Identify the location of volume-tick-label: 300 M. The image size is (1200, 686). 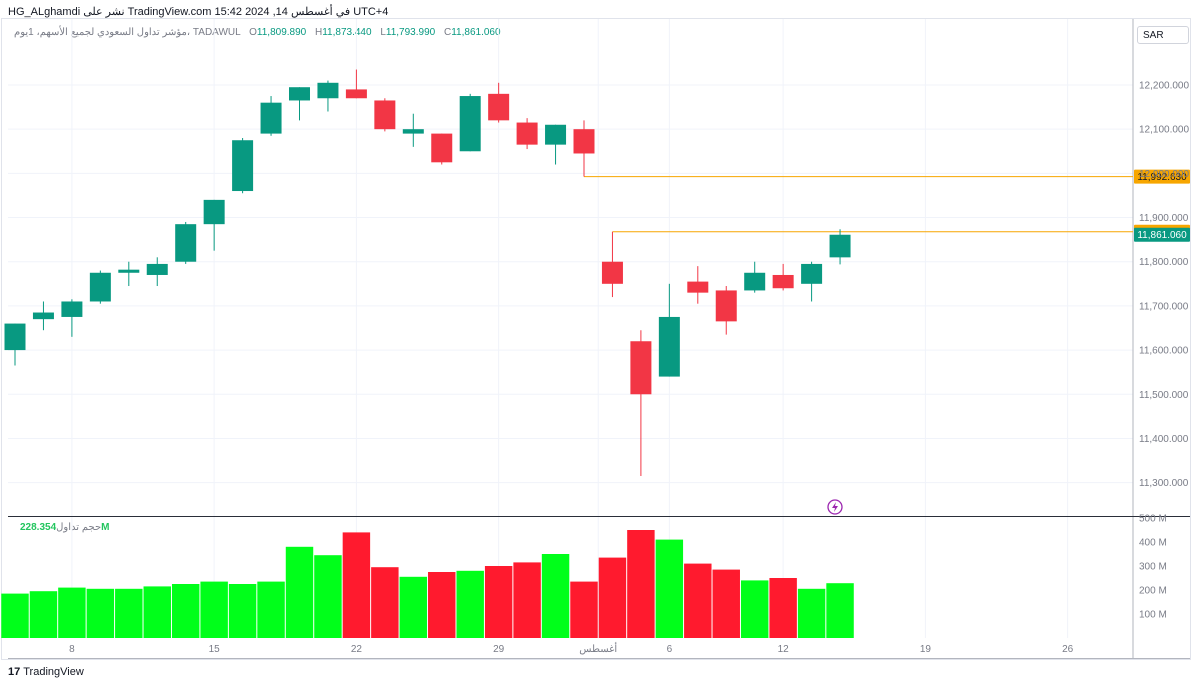
(1153, 567).